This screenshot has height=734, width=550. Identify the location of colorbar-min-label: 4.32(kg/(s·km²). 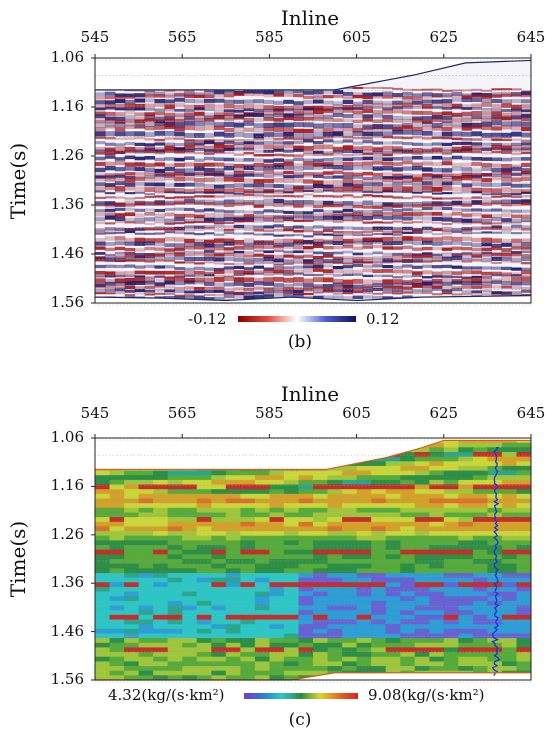
(166, 695).